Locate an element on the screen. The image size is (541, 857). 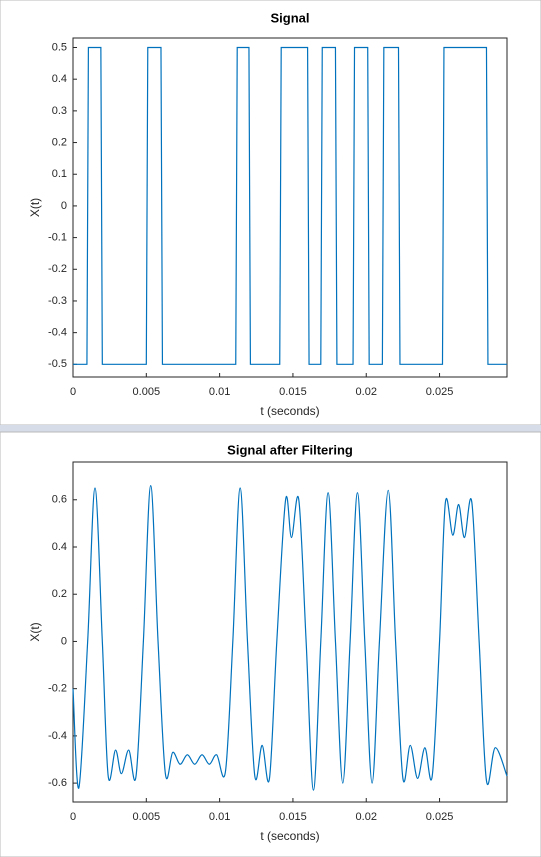
y-tick-label: 0.3 is located at coordinates (59, 111).